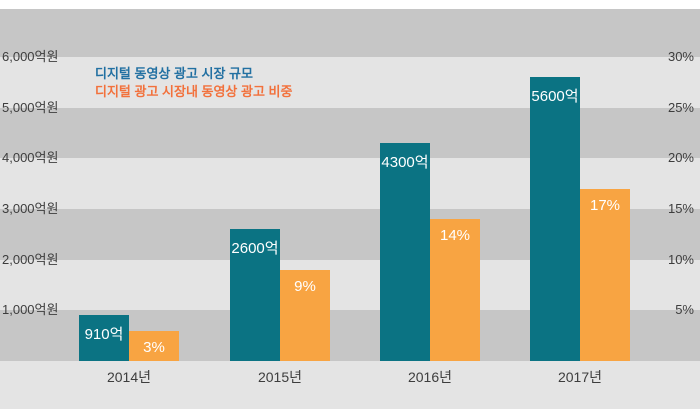  What do you see at coordinates (605, 274) in the screenshot?
I see `bar-share: 17%` at bounding box center [605, 274].